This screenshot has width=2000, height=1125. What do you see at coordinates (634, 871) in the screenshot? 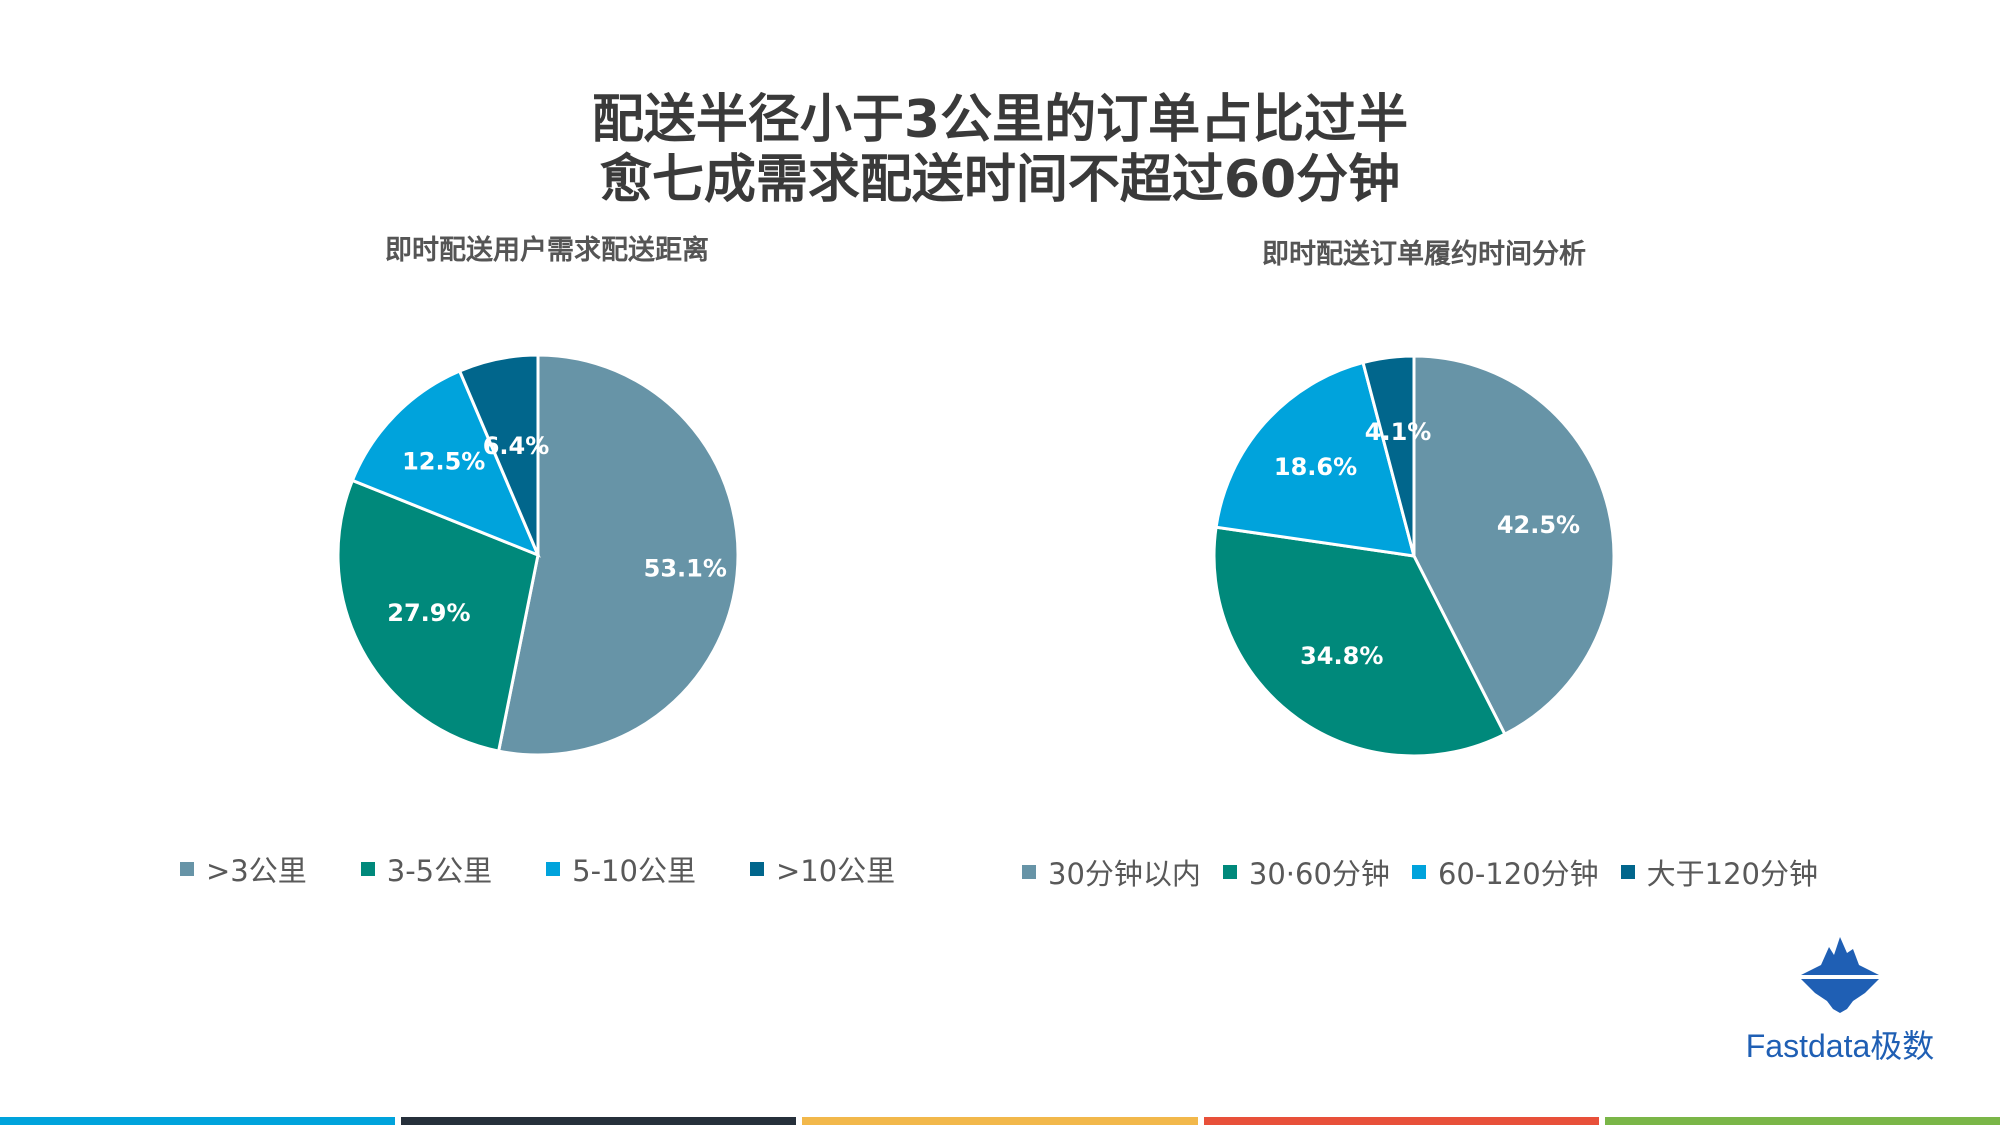
I see `legend-label: 5-10公里` at bounding box center [634, 871].